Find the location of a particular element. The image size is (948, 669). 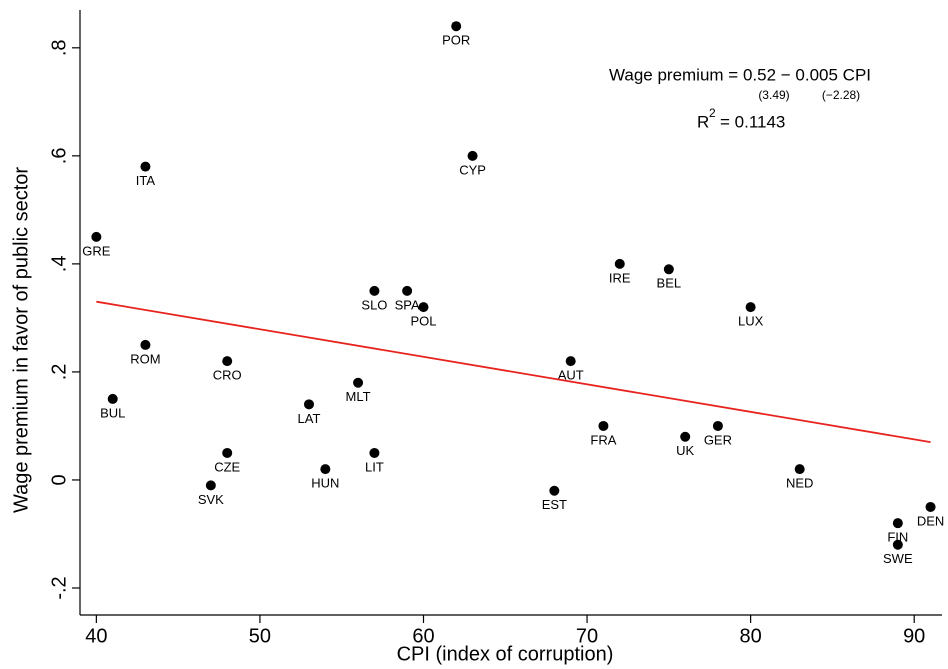

r2-value: = 0.1143 is located at coordinates (752, 121).